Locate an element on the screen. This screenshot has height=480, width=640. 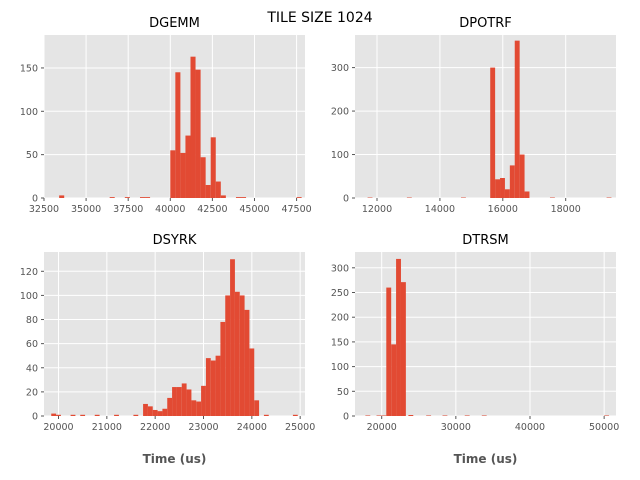
dtrsm-y-tick-label: 150 is located at coordinates (340, 342).